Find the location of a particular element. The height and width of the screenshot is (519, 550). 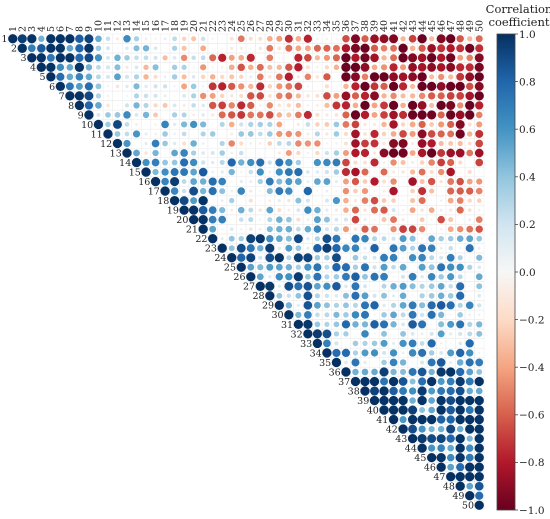

row-label-31: 31 is located at coordinates (287, 325).